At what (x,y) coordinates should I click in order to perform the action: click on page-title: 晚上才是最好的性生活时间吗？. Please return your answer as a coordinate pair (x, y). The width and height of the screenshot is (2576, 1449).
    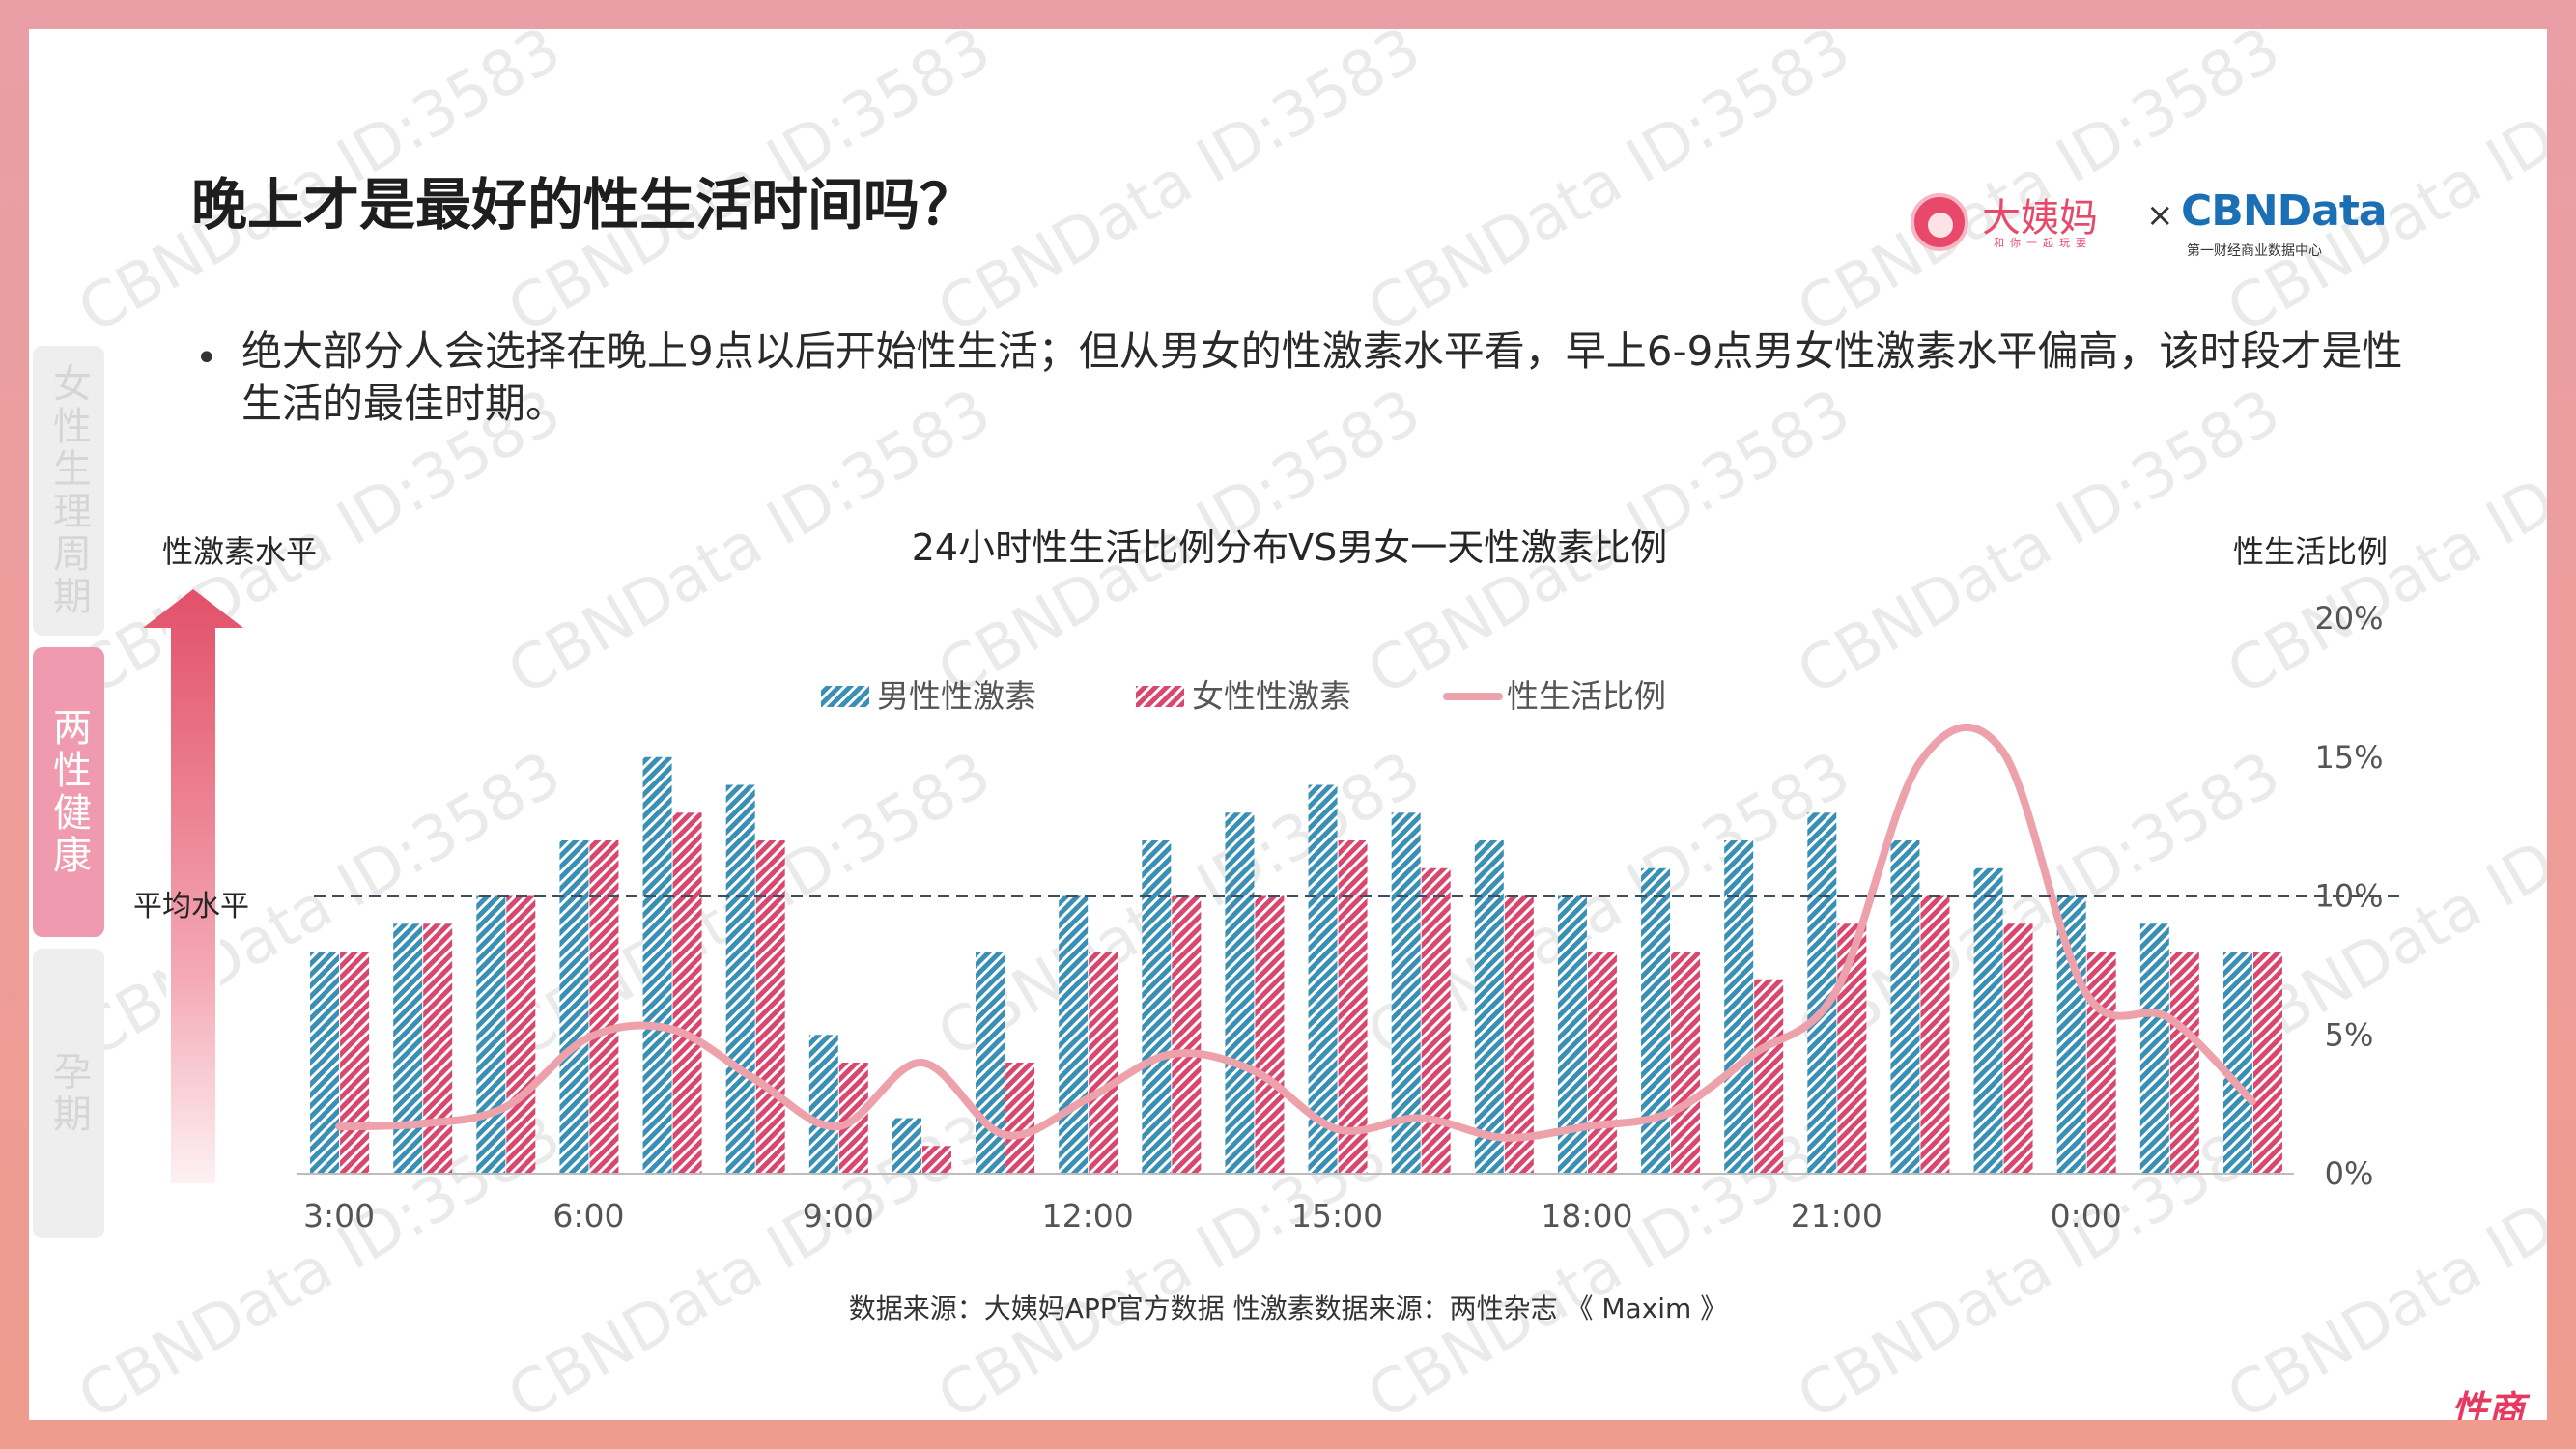
    Looking at the image, I should click on (584, 205).